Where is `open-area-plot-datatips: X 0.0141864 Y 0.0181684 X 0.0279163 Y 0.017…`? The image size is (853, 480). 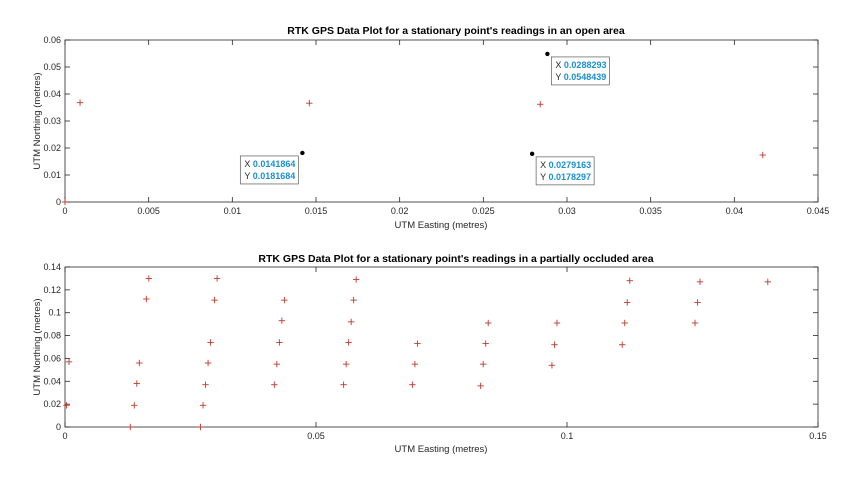
open-area-plot-datatips: X 0.0141864 Y 0.0181684 X 0.0279163 Y 0.017… is located at coordinates (424, 118).